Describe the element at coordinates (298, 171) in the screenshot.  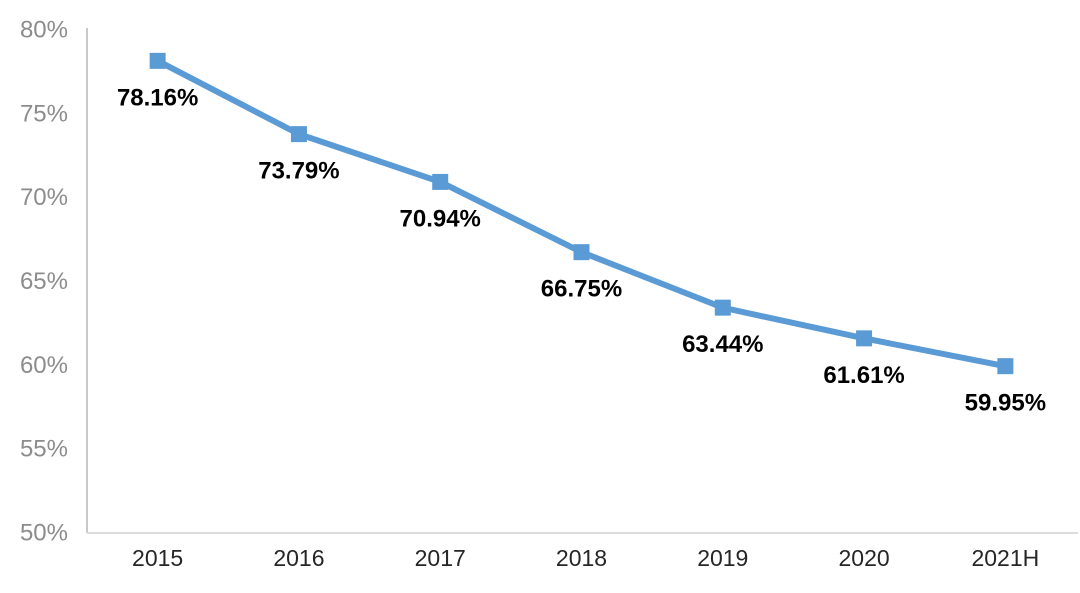
I see `data-point-label-2016: 73.79%` at that location.